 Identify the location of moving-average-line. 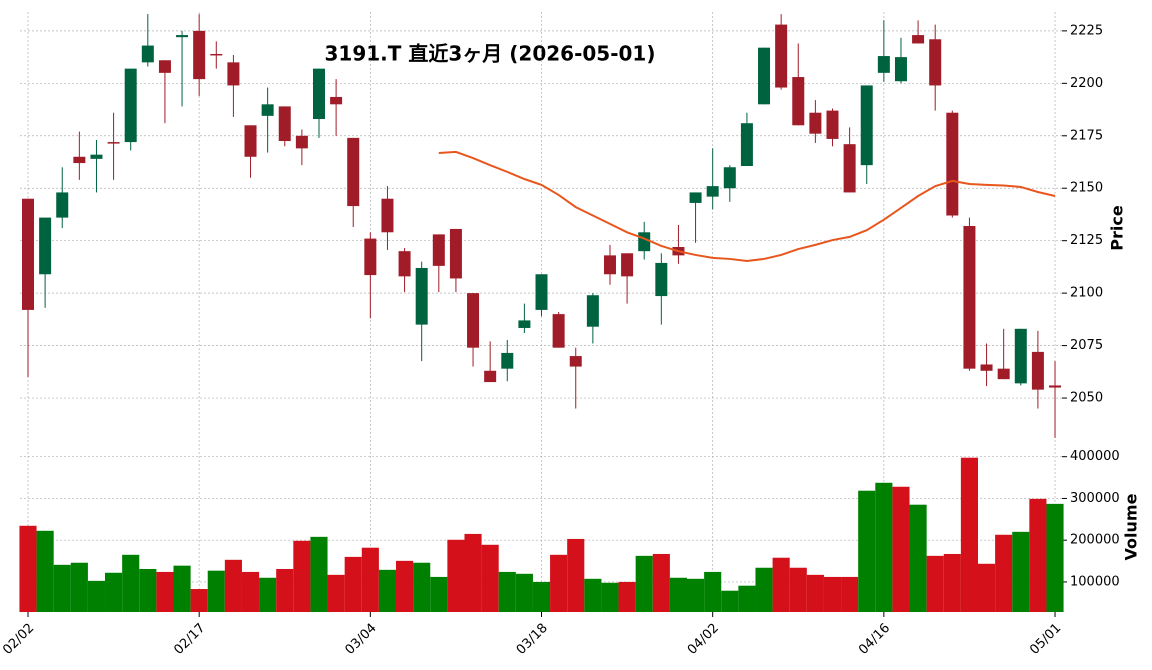
(747, 206).